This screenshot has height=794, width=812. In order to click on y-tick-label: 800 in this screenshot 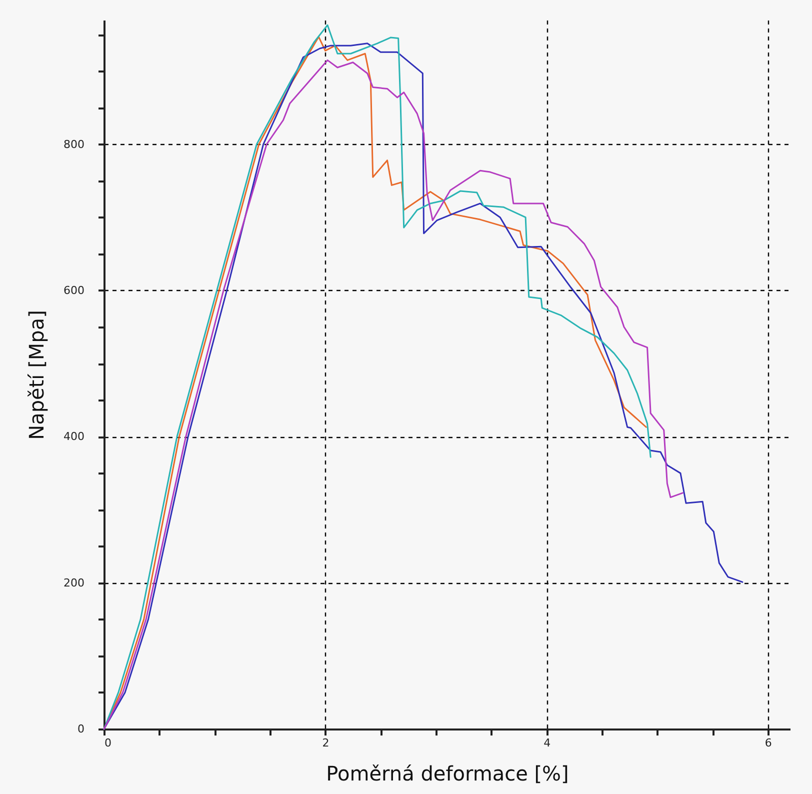, I will do `click(74, 144)`.